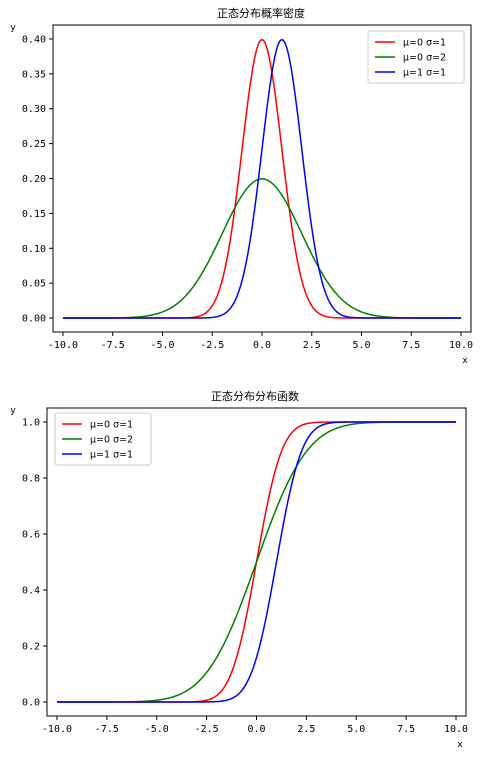 This screenshot has height=758, width=480. What do you see at coordinates (107, 729) in the screenshot?
I see `cdf-x-tick-label: -7.5` at bounding box center [107, 729].